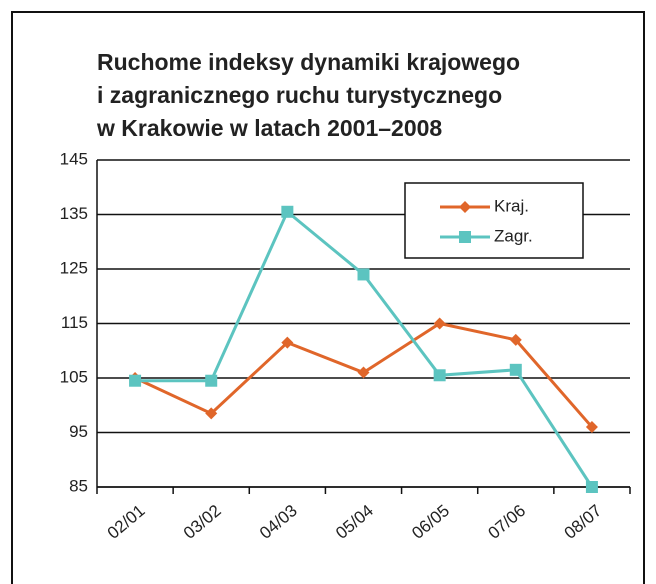 The height and width of the screenshot is (584, 656). I want to click on legend-box, so click(494, 220).